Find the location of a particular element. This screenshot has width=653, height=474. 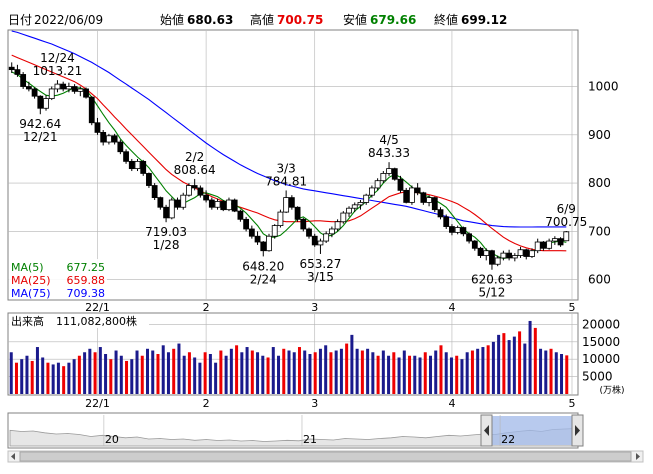

annotation-date: 6/9 is located at coordinates (566, 209).